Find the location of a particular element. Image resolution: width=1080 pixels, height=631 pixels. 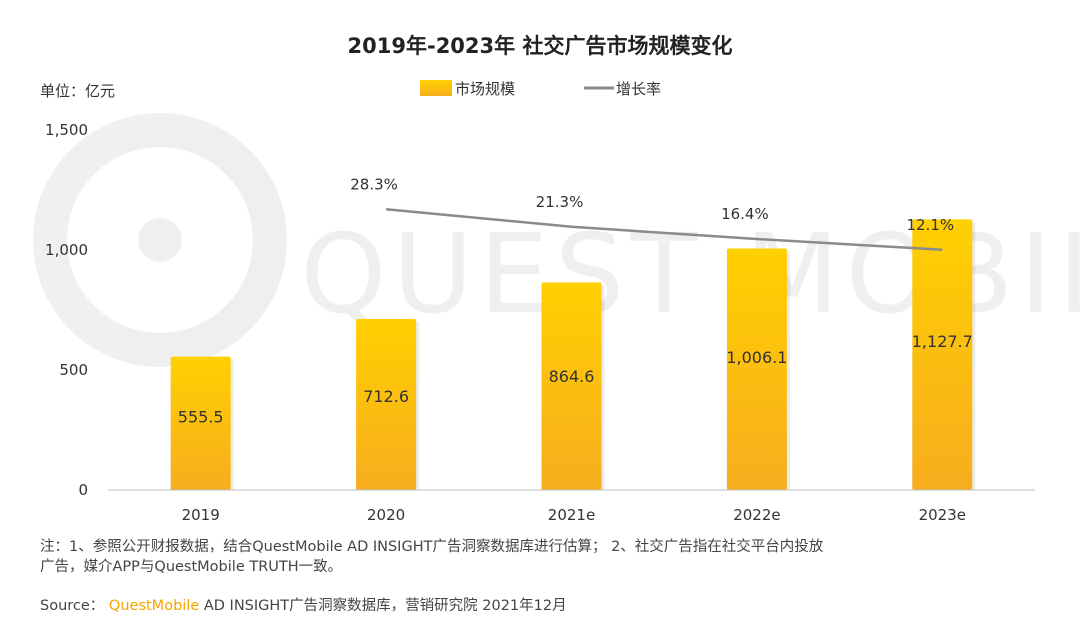

bar-value-label: 864.6 is located at coordinates (572, 376).